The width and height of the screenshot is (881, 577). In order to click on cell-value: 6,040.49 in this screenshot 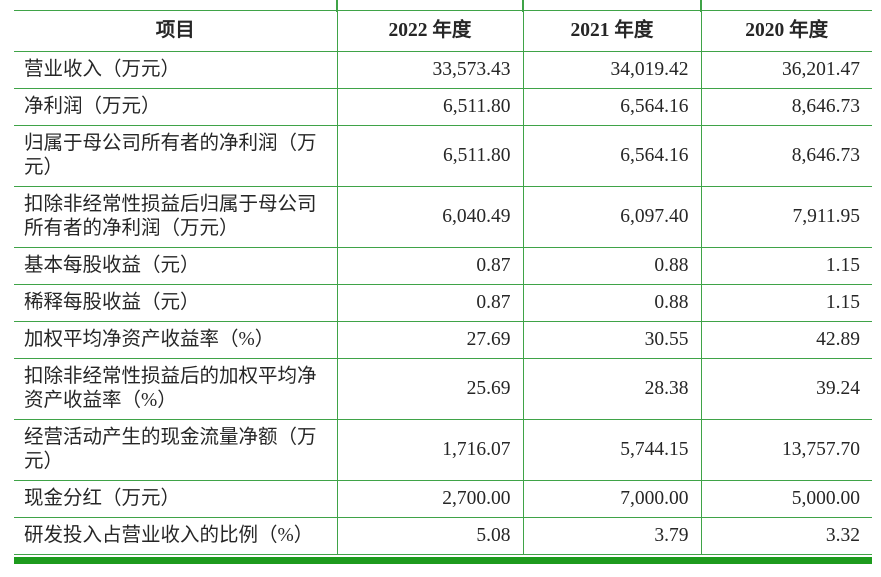, I will do `click(430, 217)`.